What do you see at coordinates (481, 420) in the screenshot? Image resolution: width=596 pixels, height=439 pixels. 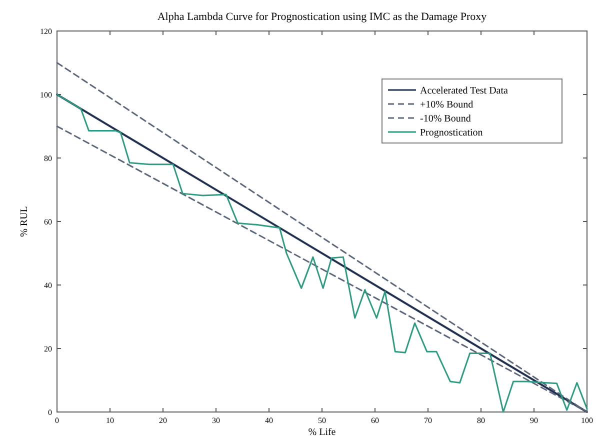 I see `x-tick-label: 80` at bounding box center [481, 420].